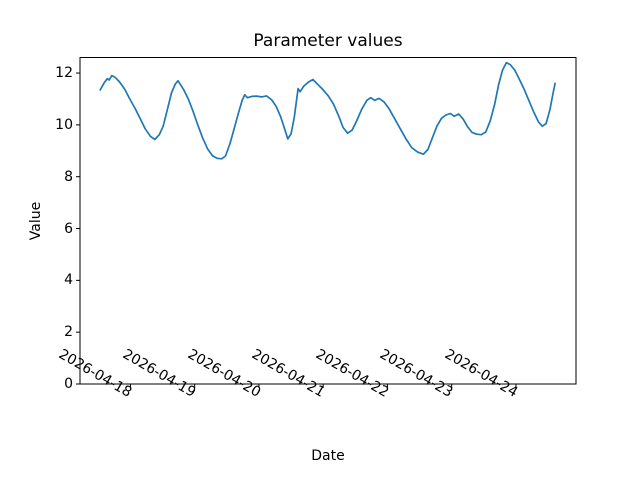  I want to click on chart-title: Parameter values, so click(328, 41).